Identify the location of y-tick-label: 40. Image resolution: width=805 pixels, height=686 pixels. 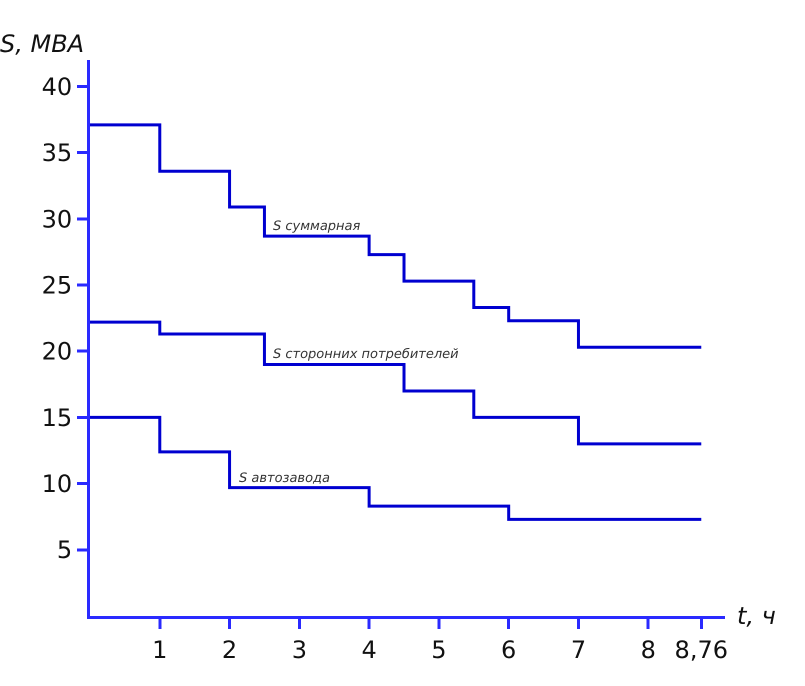
(57, 86).